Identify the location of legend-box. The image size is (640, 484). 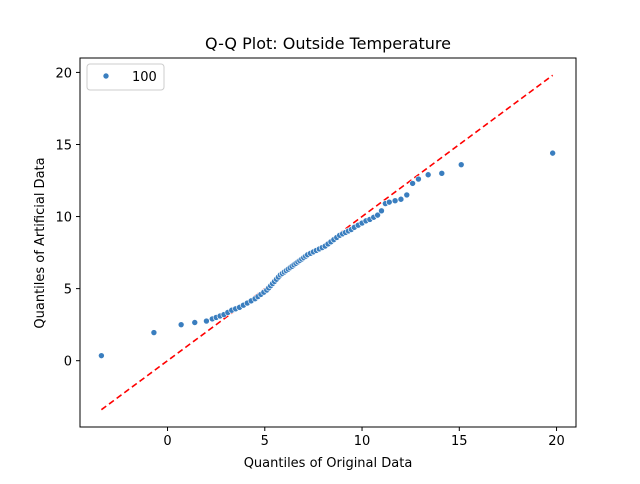
(125, 77).